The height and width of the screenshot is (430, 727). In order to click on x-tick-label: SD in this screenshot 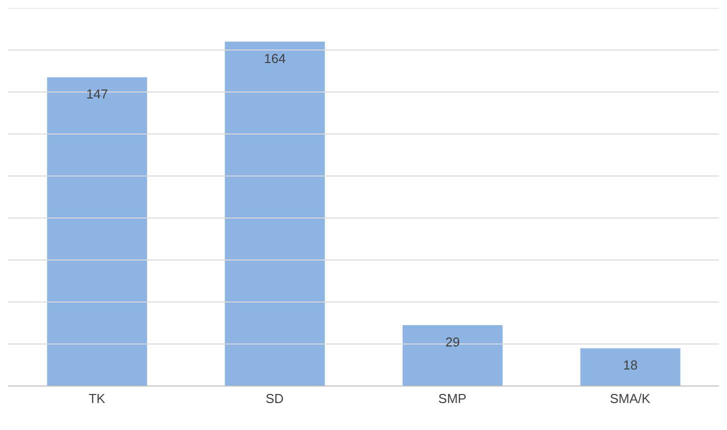, I will do `click(275, 398)`.